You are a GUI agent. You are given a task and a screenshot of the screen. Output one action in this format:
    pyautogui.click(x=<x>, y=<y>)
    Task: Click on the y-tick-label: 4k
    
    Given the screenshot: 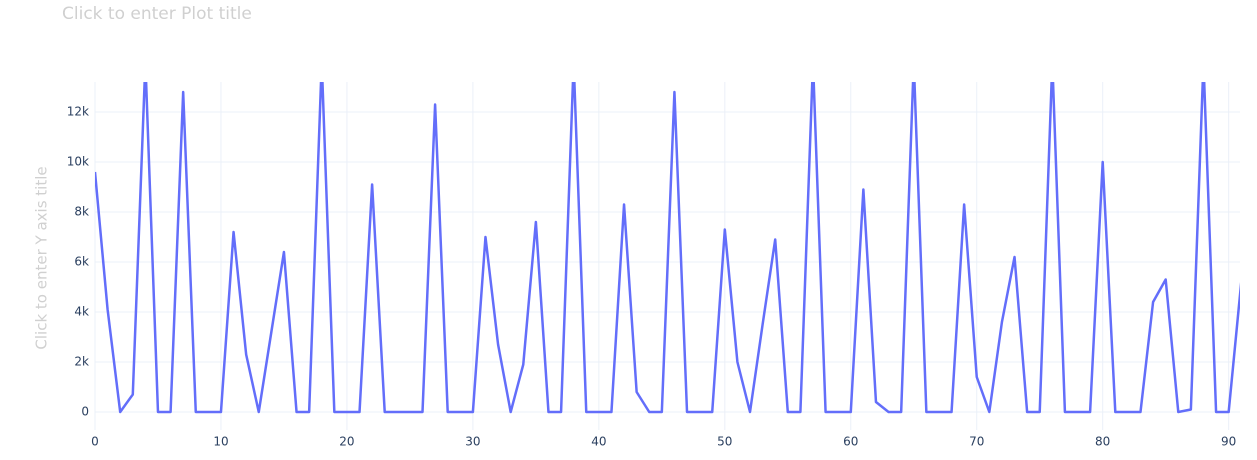 What is the action you would take?
    pyautogui.click(x=81, y=312)
    